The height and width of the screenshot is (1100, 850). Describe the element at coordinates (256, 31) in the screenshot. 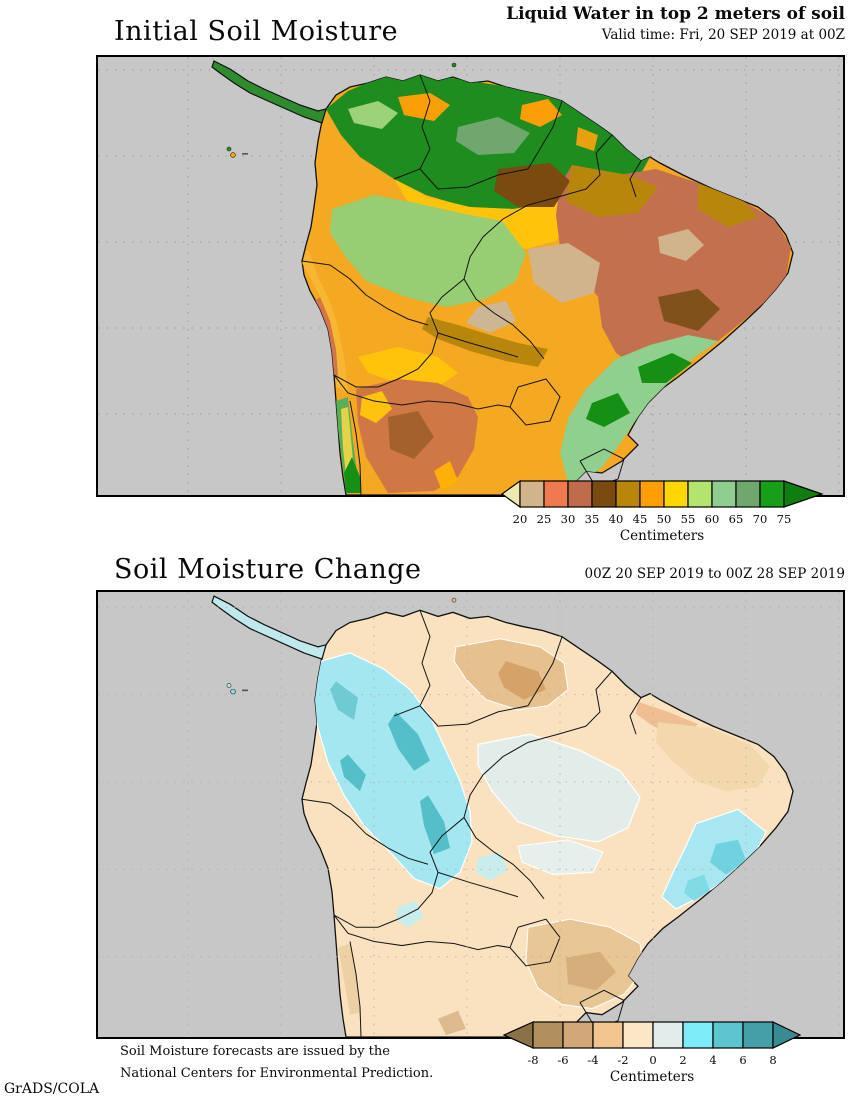

I see `initial-soil-moisture-title: Initial Soil Moisture` at that location.